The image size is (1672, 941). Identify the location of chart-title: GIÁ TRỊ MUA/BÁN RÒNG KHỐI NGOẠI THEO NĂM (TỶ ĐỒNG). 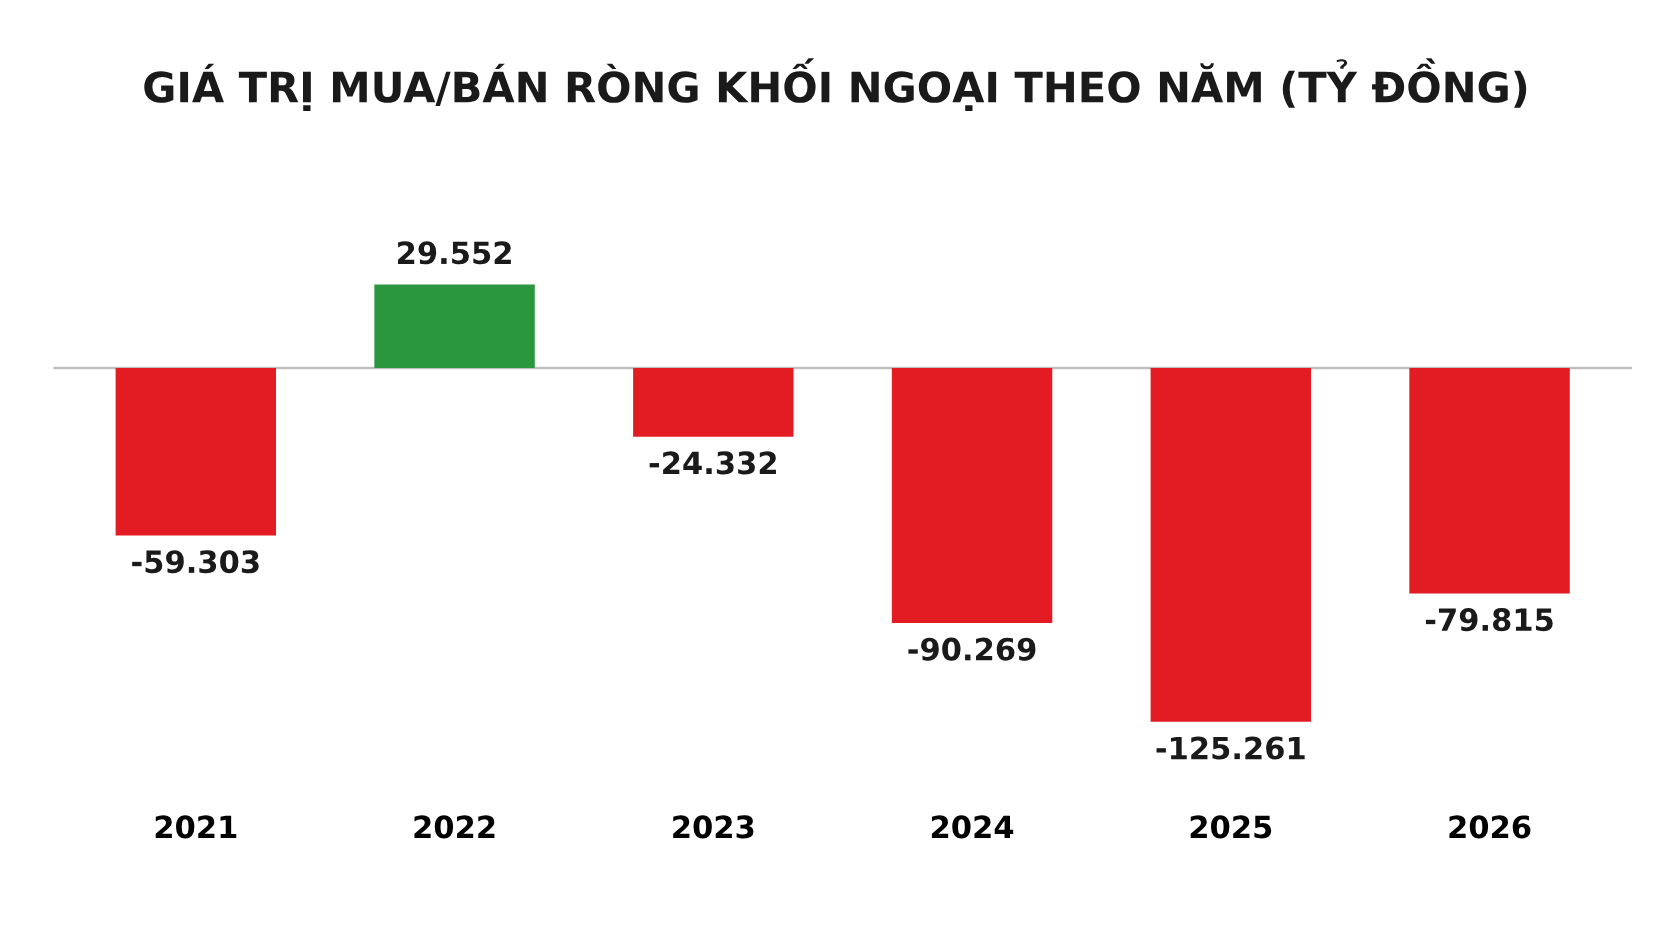
(835, 85).